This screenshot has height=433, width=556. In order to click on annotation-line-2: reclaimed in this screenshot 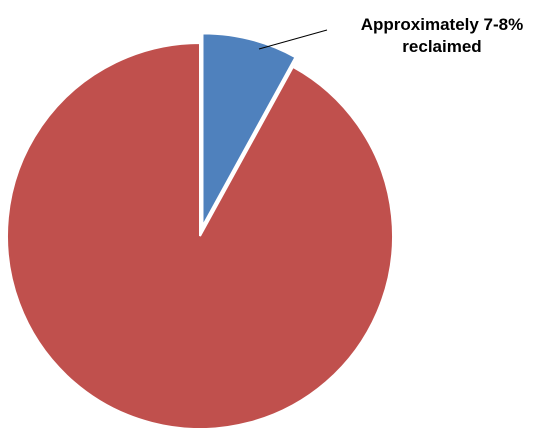, I will do `click(441, 46)`.